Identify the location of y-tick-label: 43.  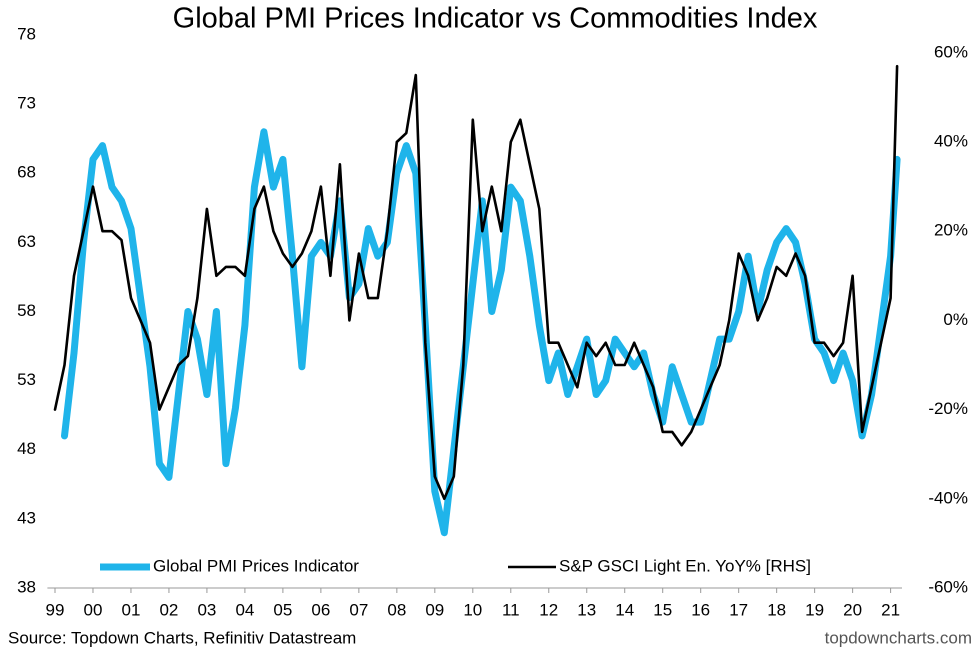
(26, 517).